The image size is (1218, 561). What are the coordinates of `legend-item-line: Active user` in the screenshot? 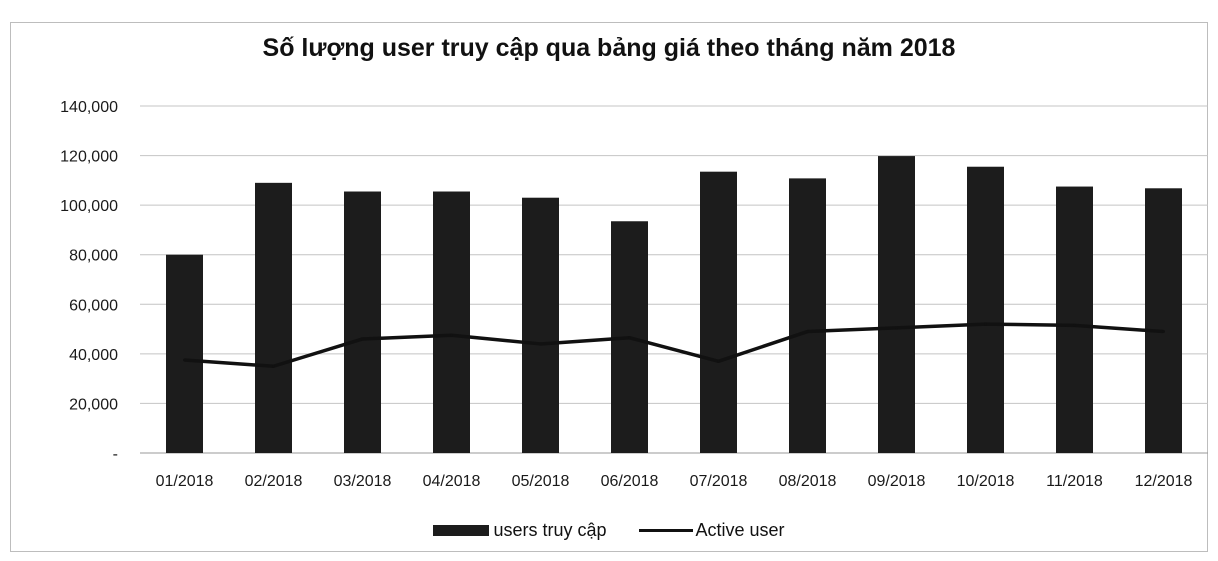 It's located at (711, 530).